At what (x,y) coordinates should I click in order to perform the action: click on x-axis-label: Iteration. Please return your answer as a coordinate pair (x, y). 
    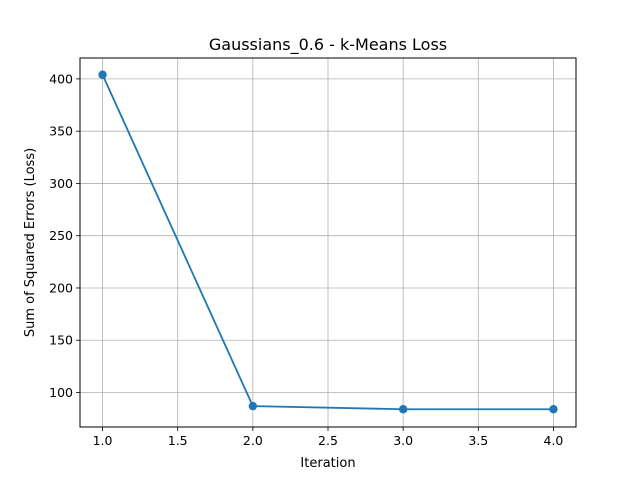
    Looking at the image, I should click on (327, 463).